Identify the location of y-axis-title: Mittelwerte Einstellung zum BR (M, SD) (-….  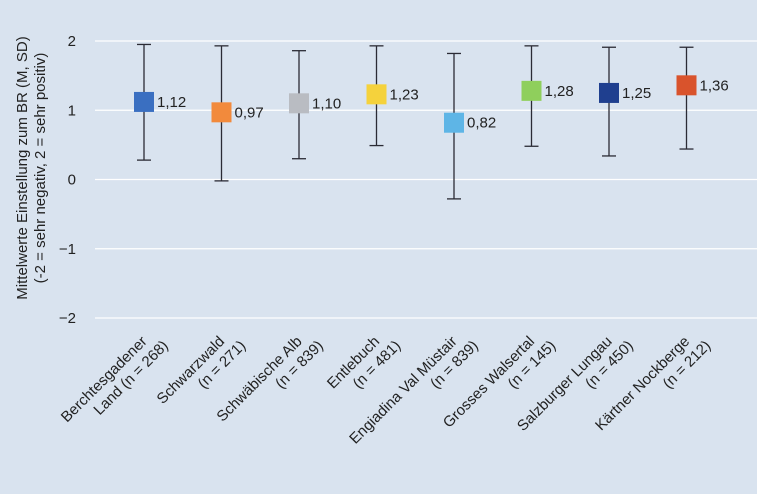
(31, 167).